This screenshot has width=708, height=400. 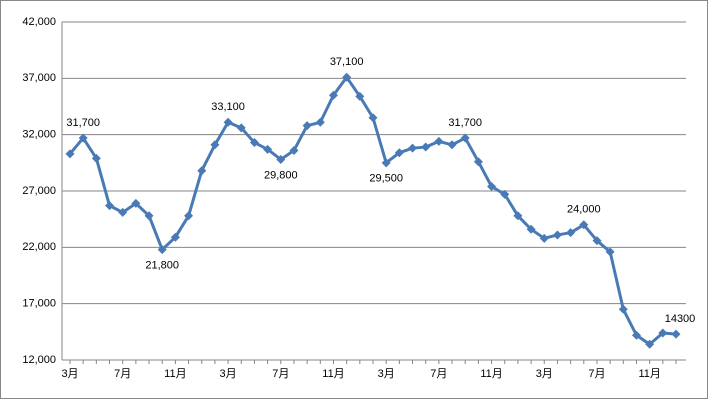 I want to click on data-label: 37,100, so click(x=347, y=62).